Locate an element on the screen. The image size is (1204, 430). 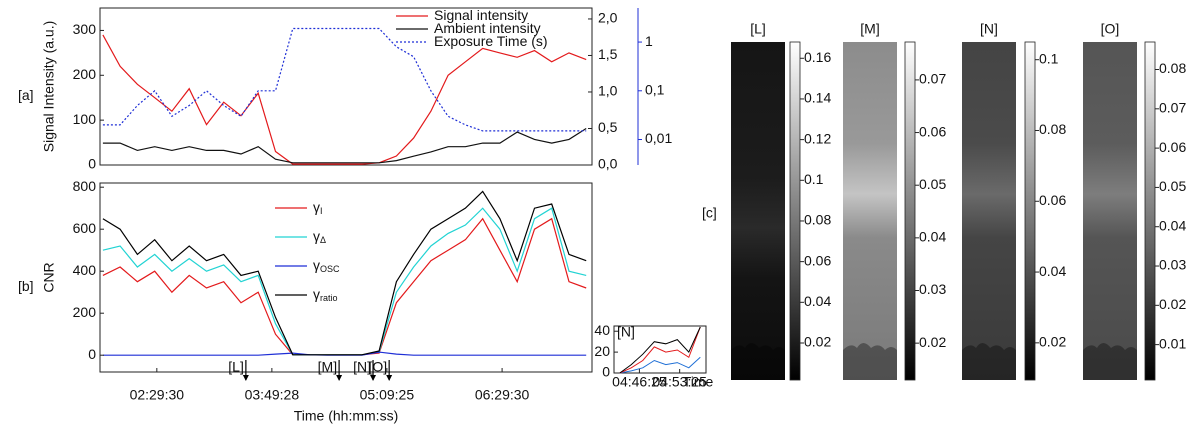
legend-subscript: ratio is located at coordinates (329, 298).